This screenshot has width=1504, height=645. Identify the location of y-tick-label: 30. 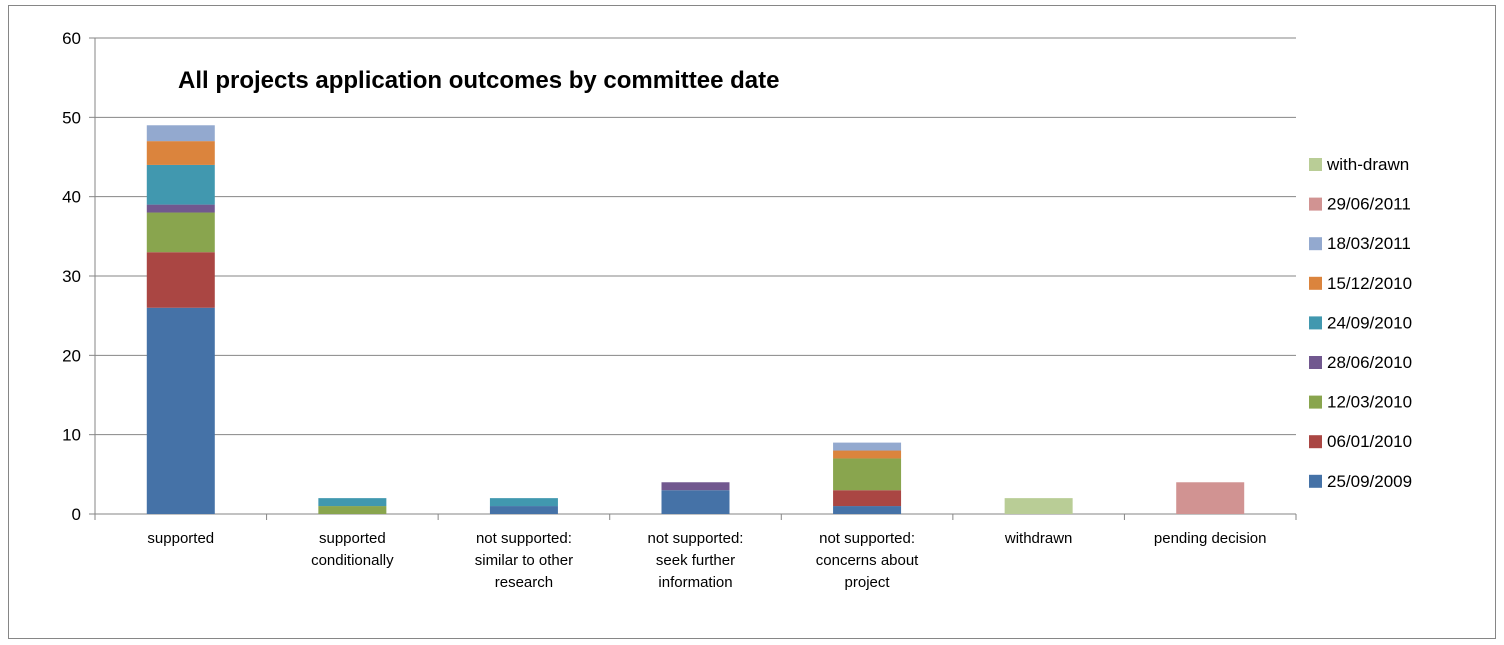
(71, 276).